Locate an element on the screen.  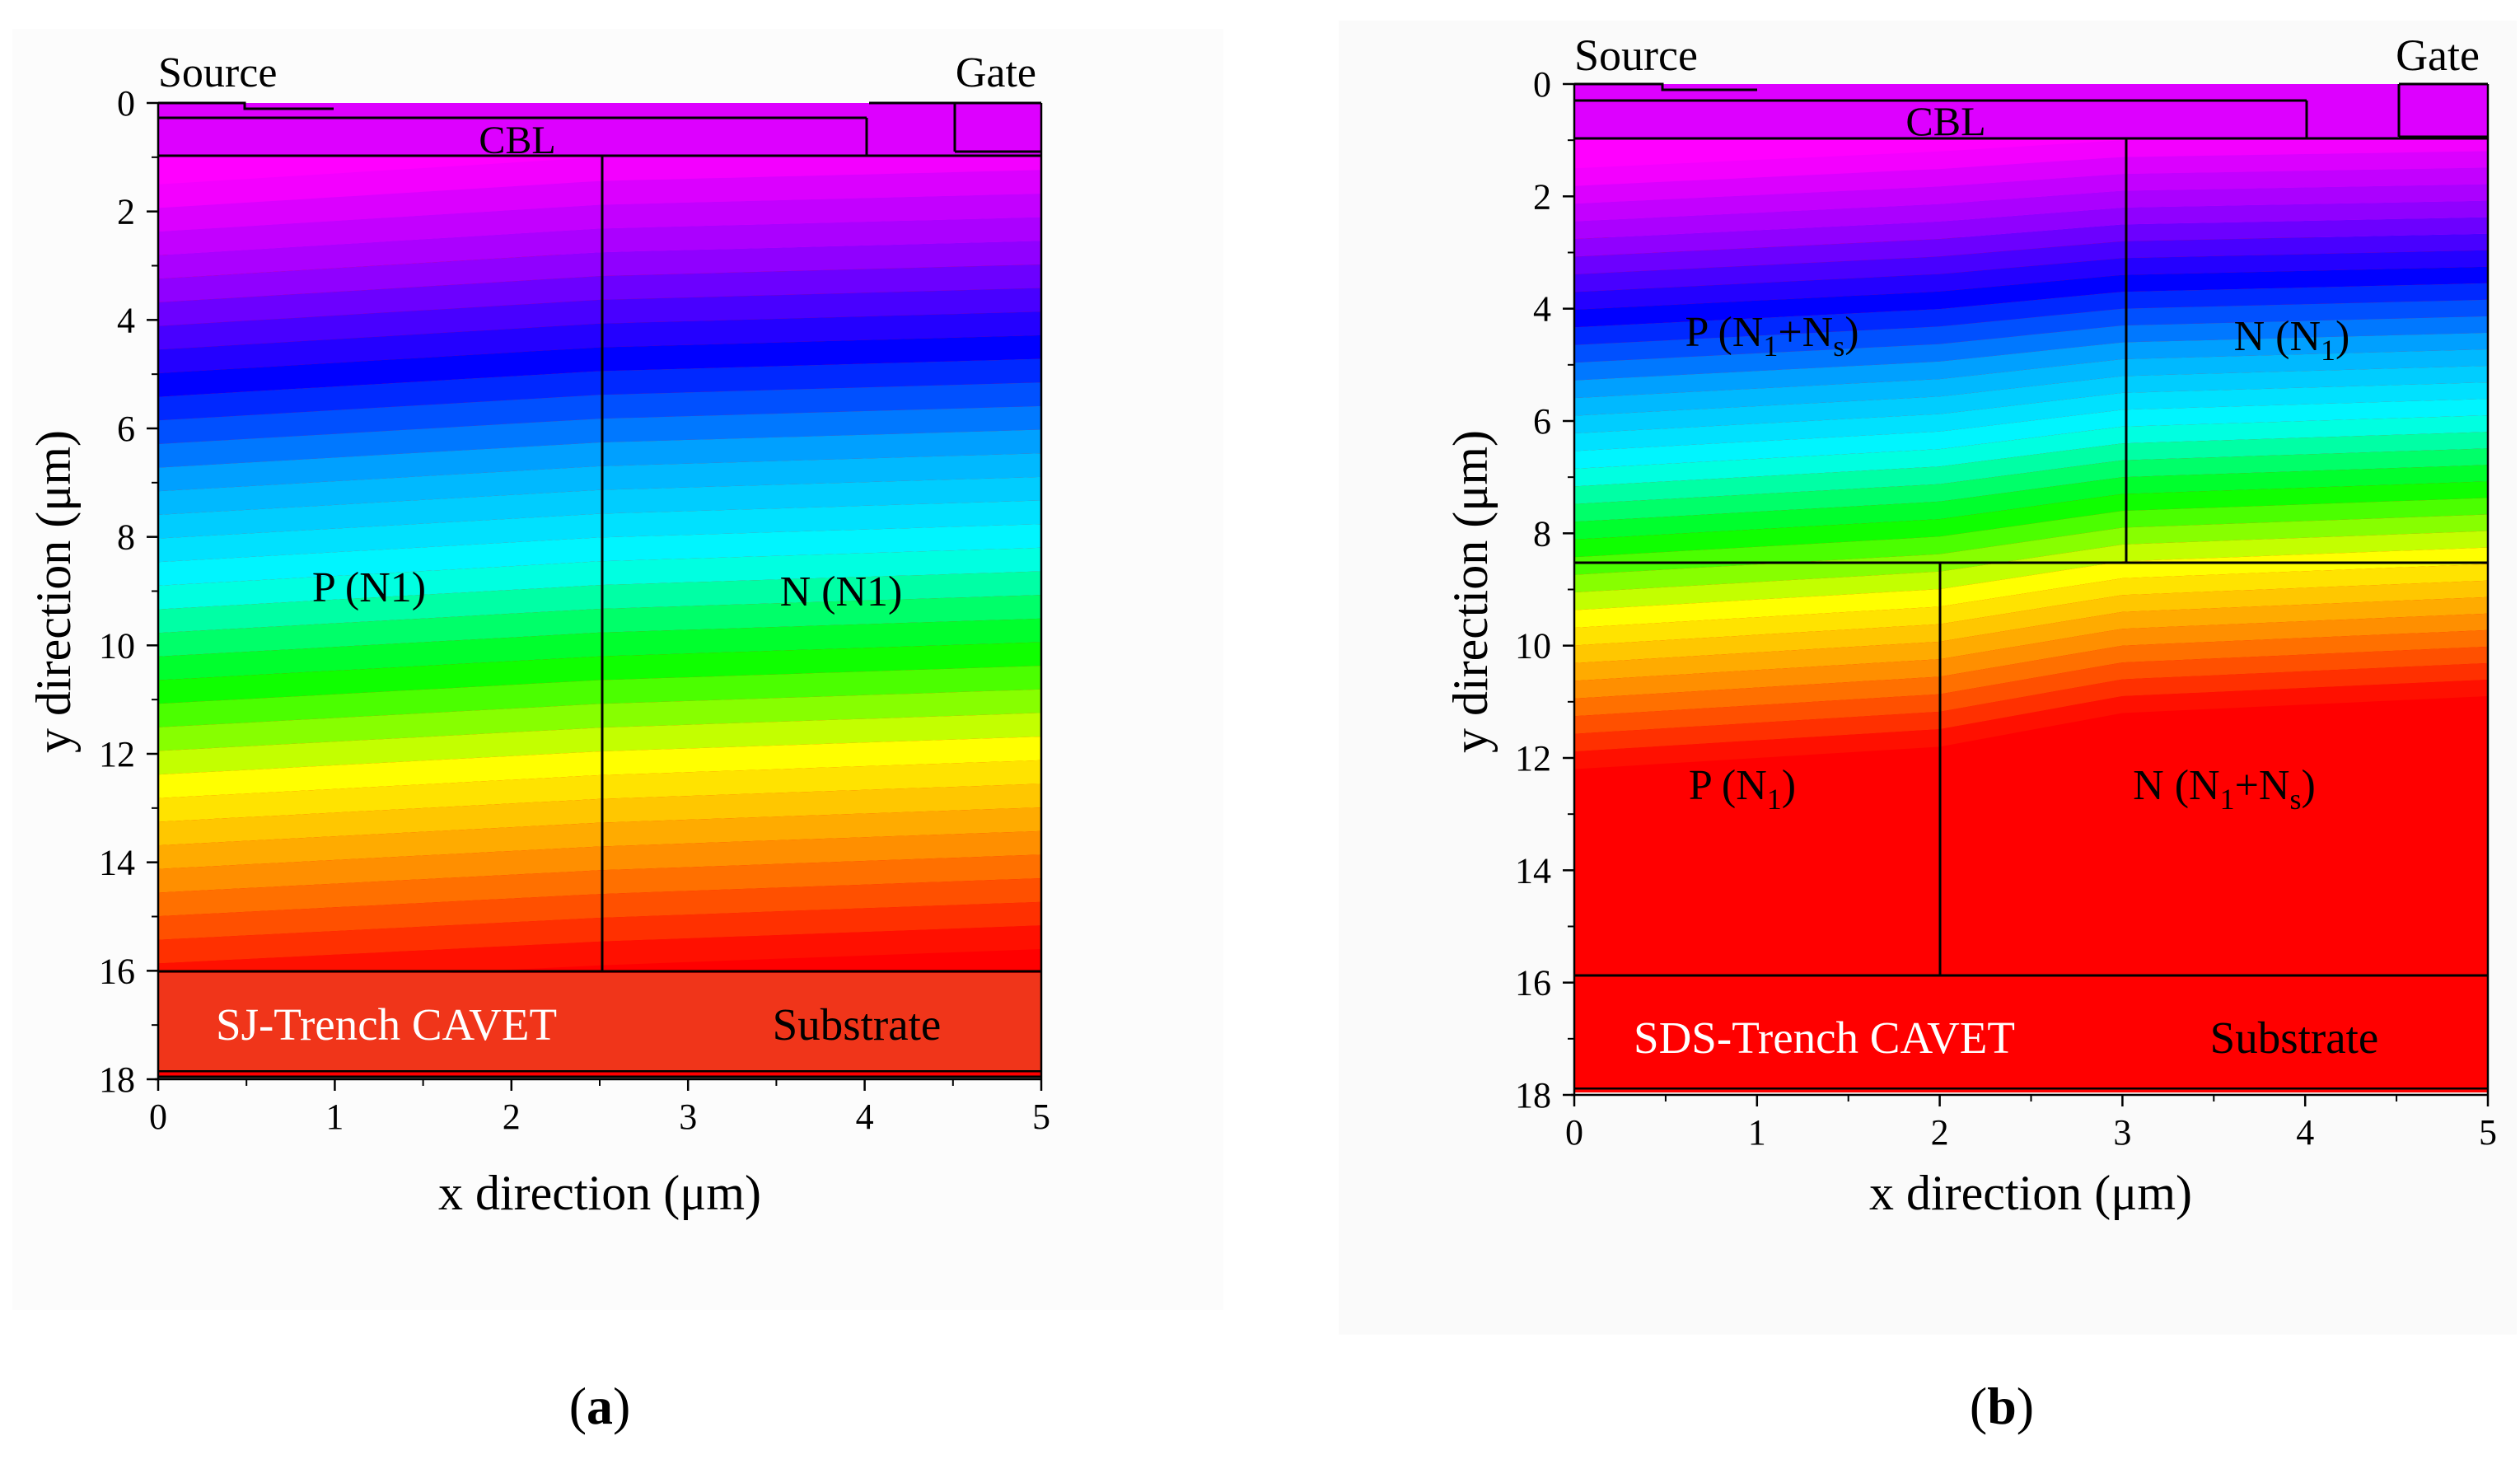
device-label-a: SJ-Trench CAVET is located at coordinates (386, 1024).